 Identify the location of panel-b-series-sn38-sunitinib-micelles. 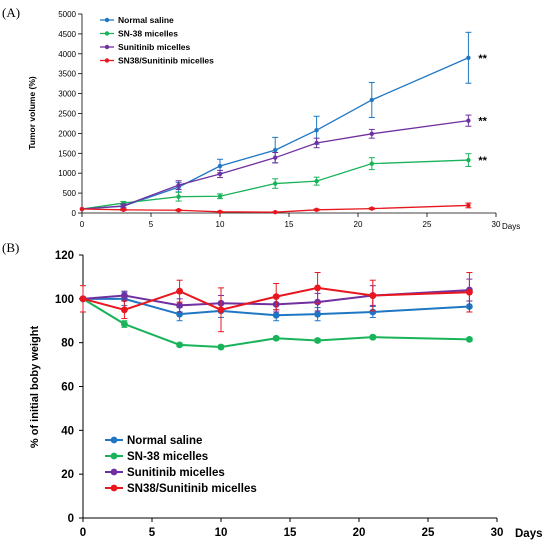
(276, 302).